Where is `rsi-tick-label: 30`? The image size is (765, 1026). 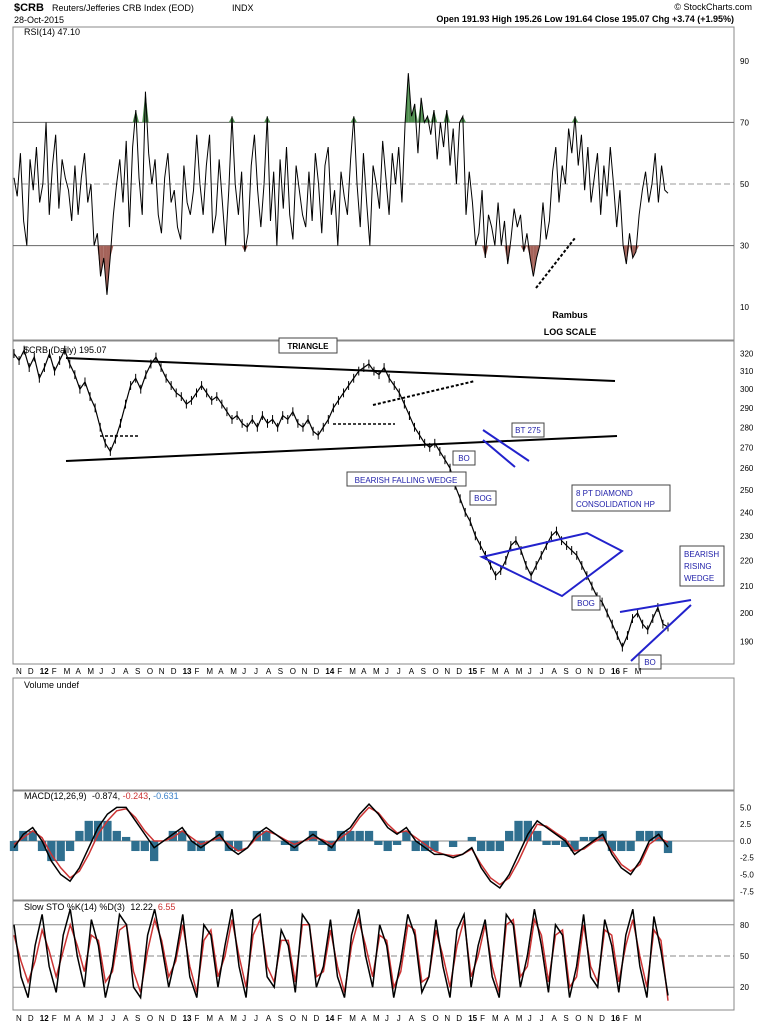 rsi-tick-label: 30 is located at coordinates (744, 246).